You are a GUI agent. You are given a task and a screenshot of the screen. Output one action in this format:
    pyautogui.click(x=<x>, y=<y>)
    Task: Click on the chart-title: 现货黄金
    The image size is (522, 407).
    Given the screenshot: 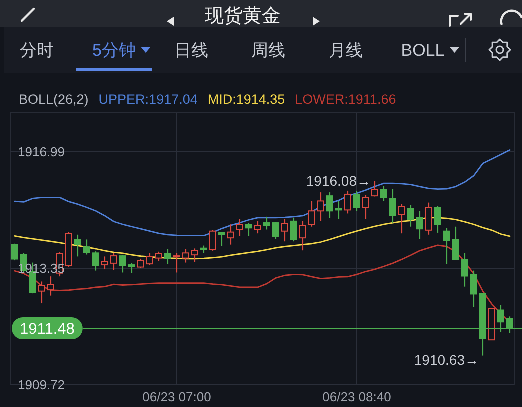 What is the action you would take?
    pyautogui.click(x=243, y=16)
    